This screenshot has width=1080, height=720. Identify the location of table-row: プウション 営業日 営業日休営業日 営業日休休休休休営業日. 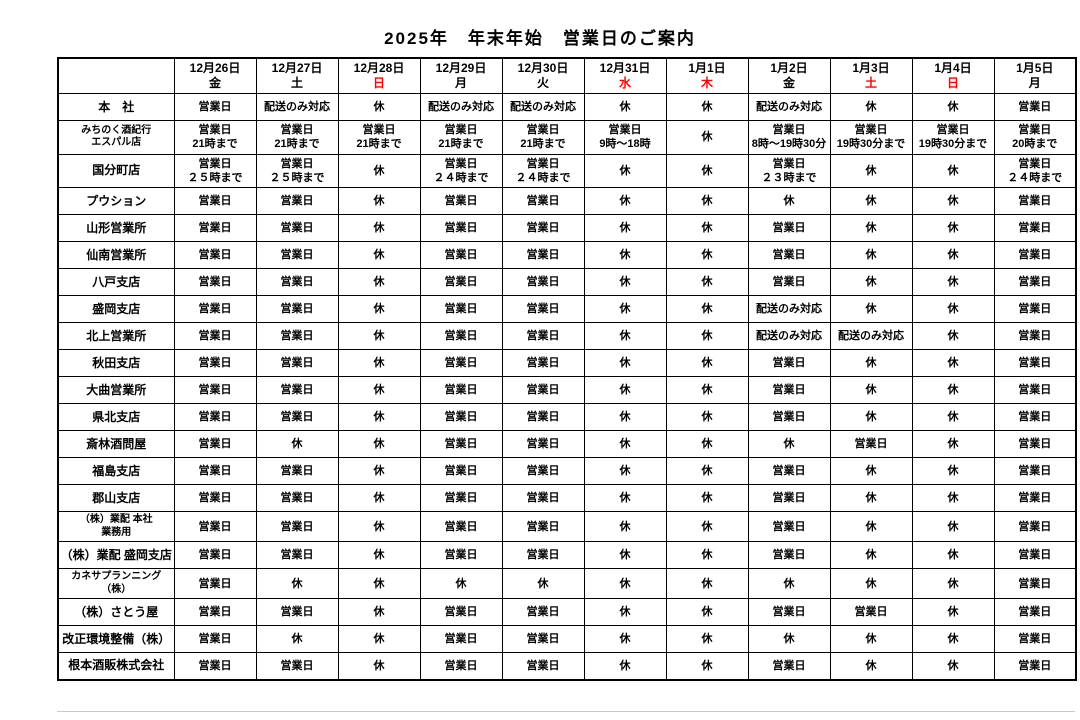
(567, 201).